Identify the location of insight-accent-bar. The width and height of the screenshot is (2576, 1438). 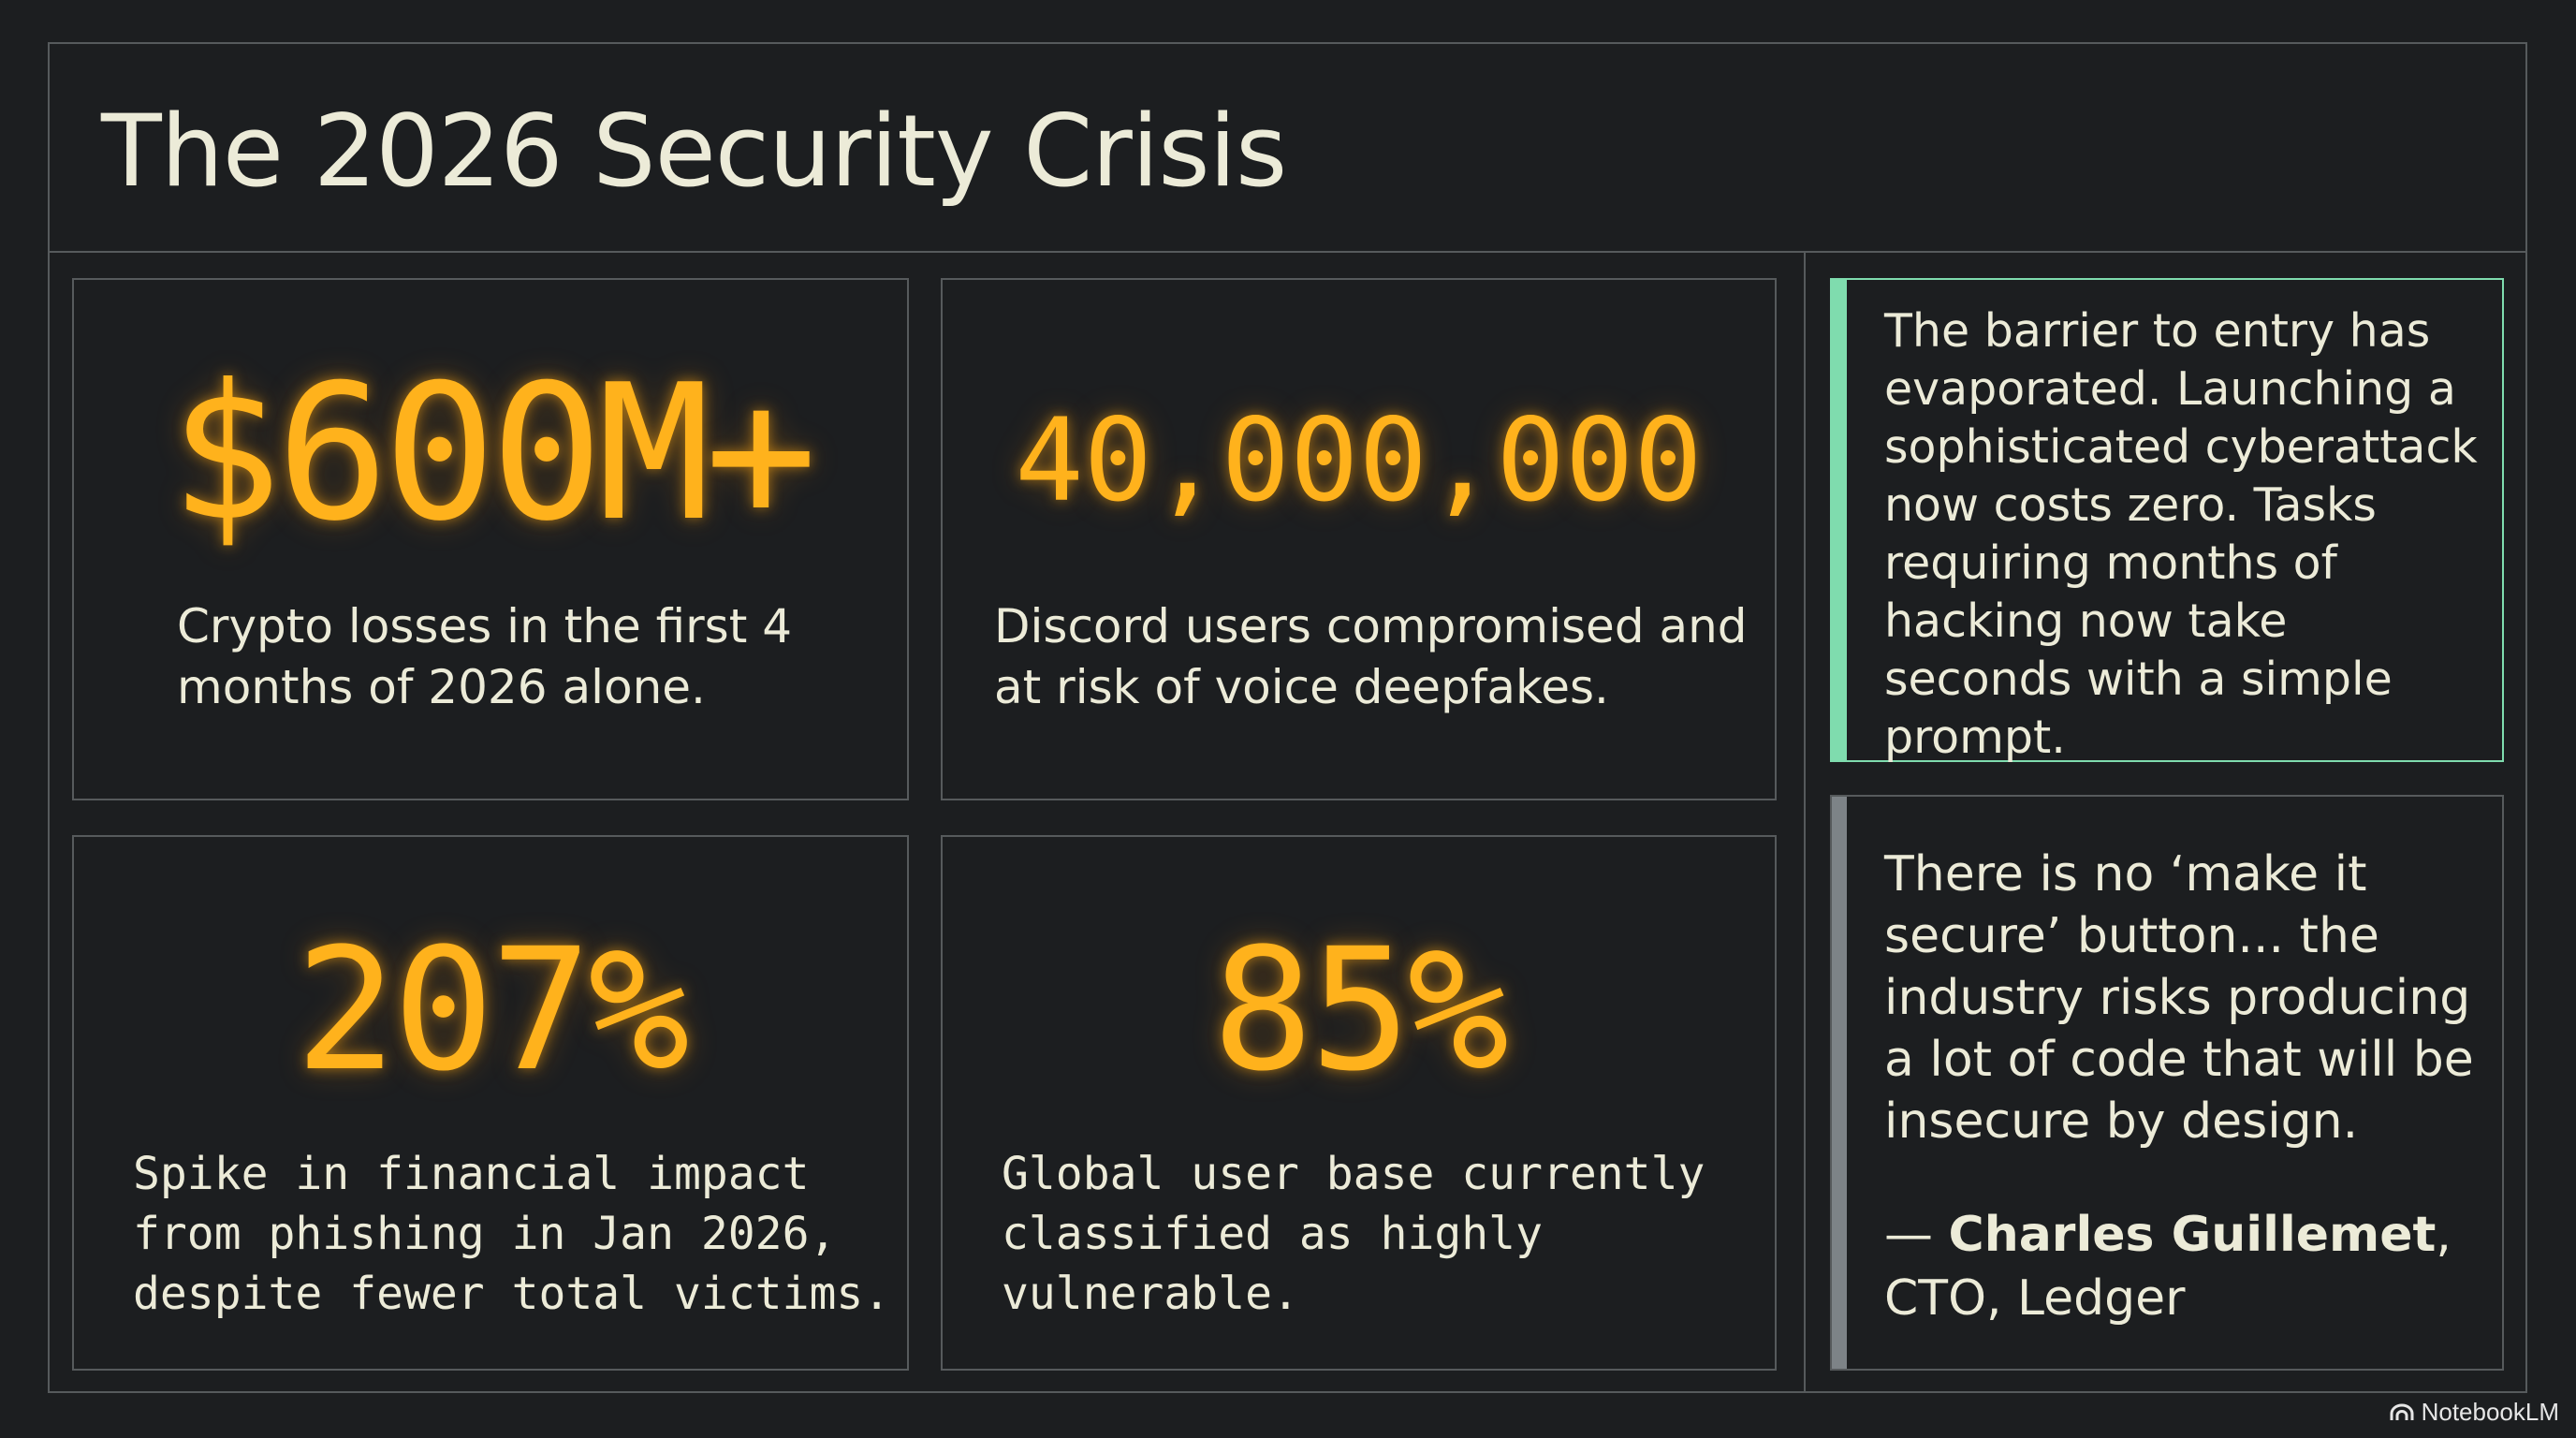
(1839, 520).